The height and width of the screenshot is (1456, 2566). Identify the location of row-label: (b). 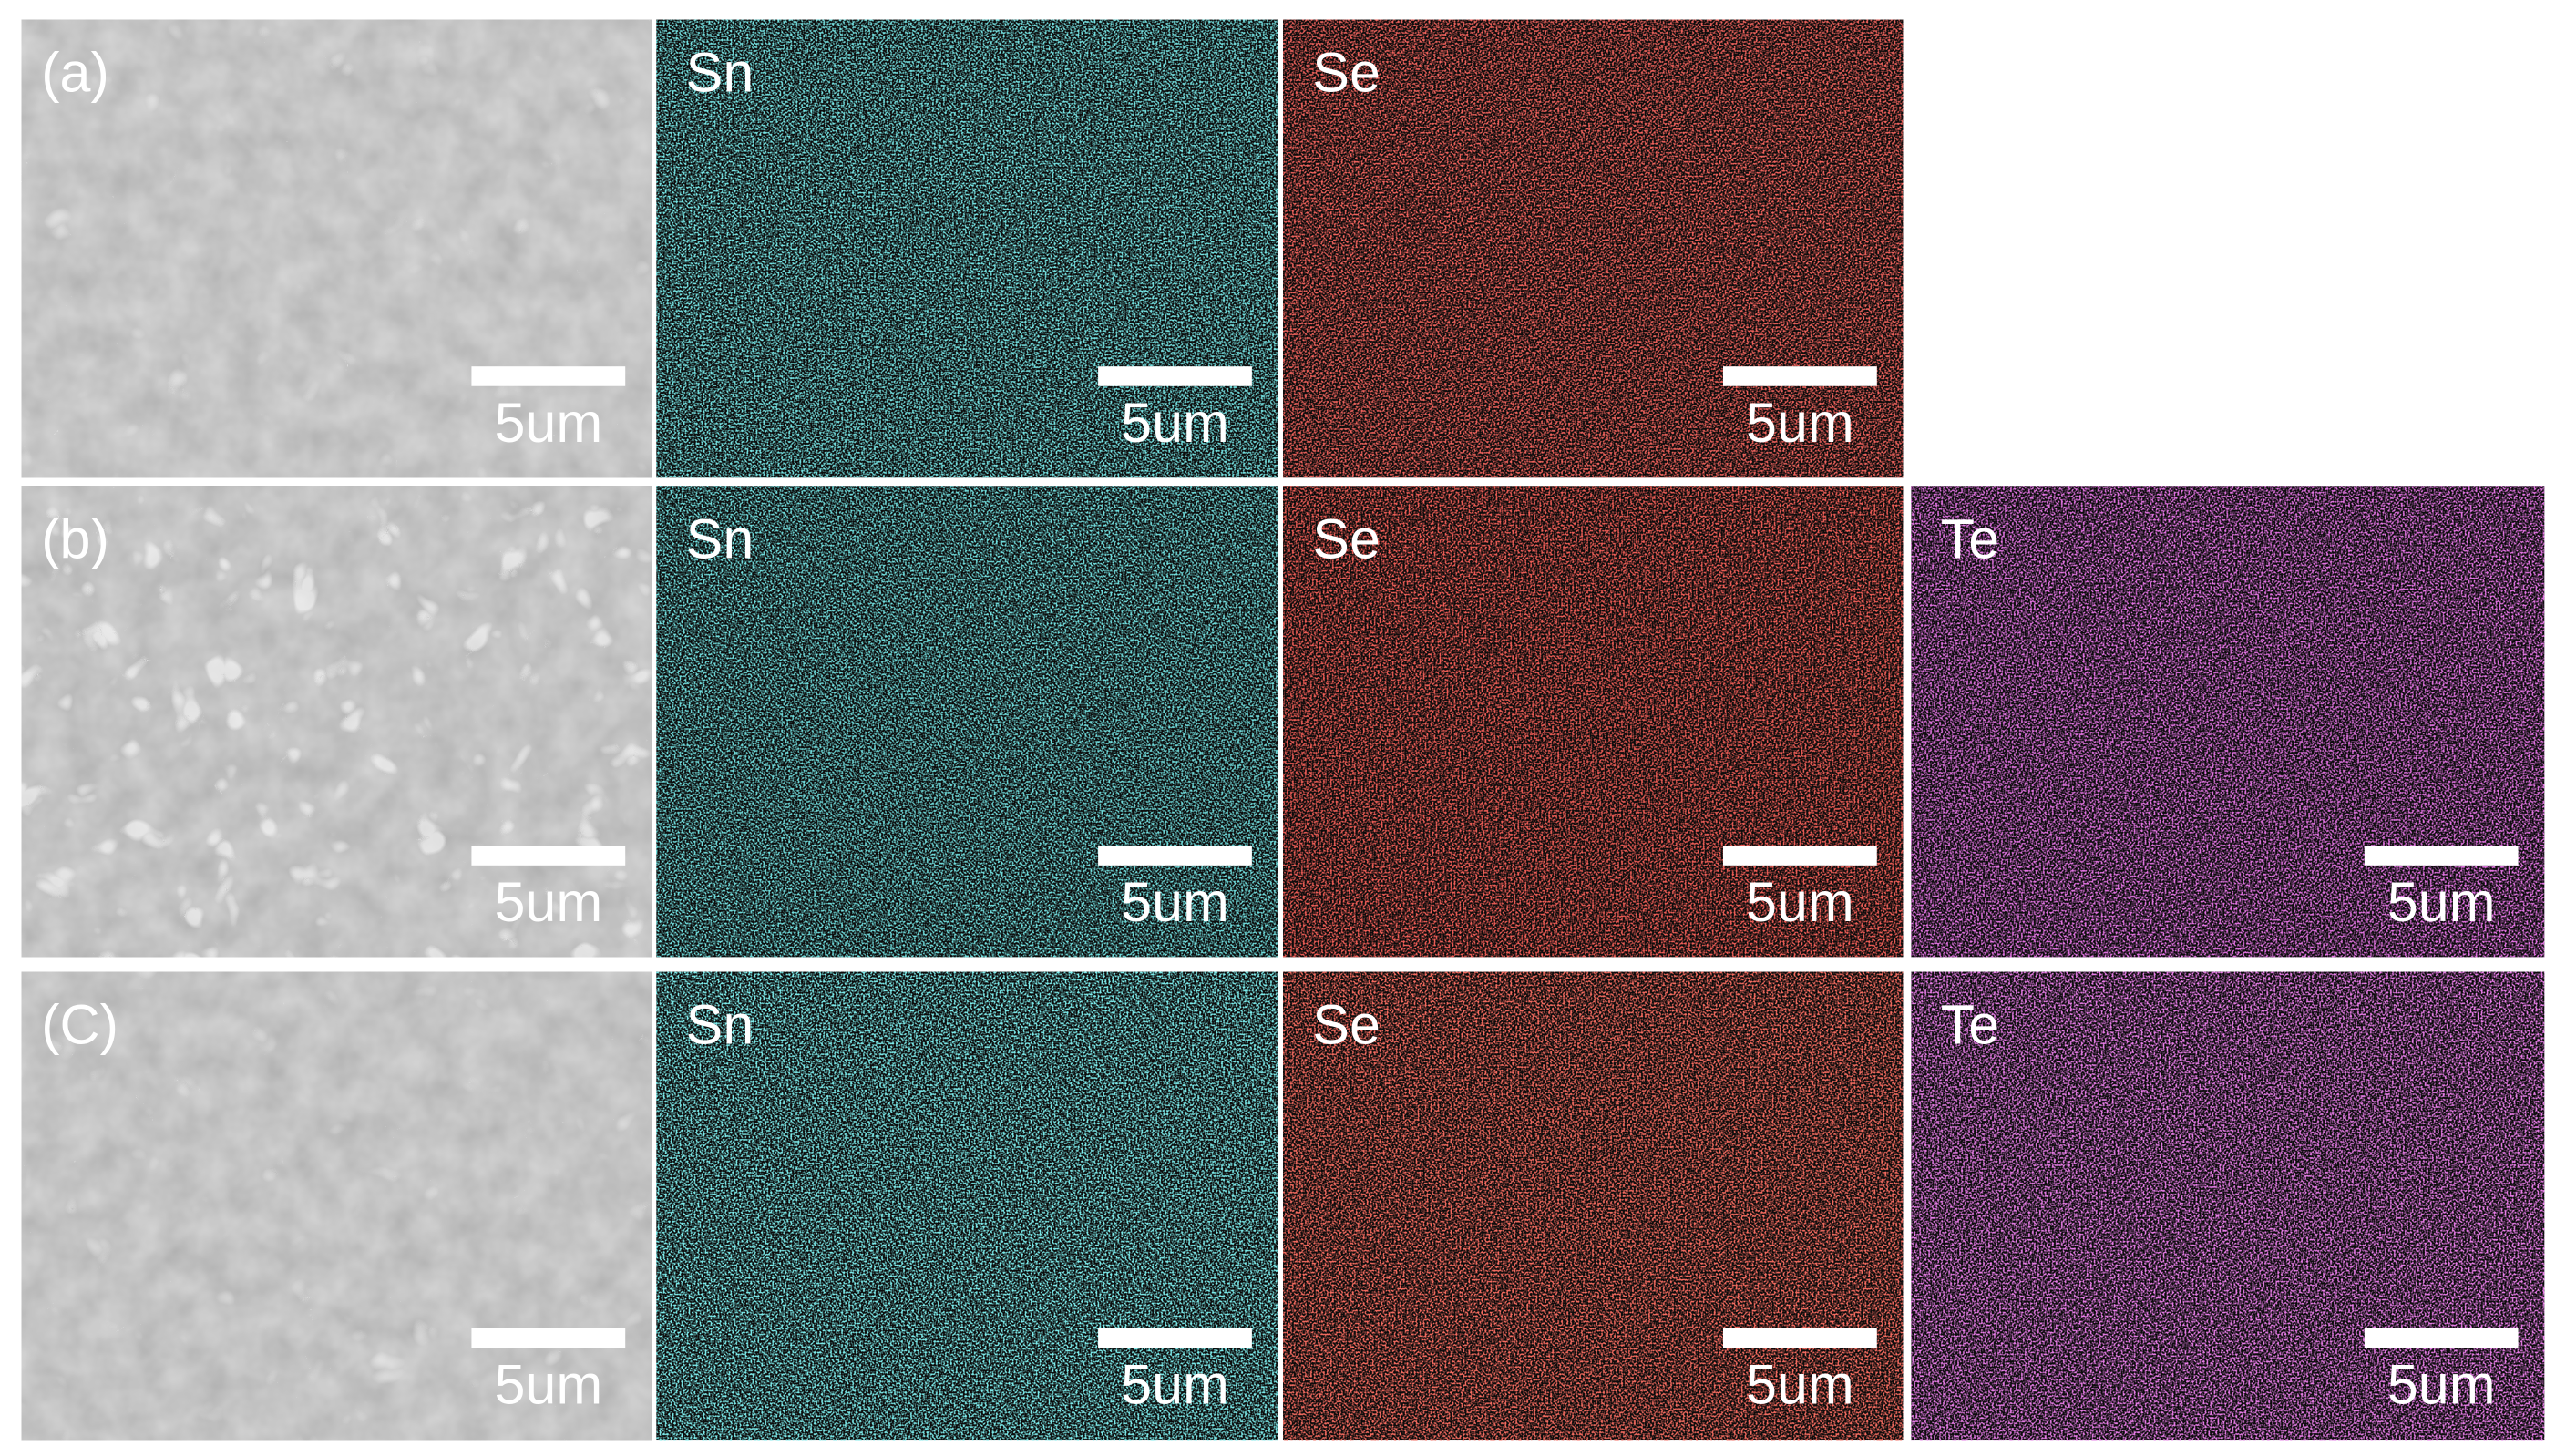
(75, 538).